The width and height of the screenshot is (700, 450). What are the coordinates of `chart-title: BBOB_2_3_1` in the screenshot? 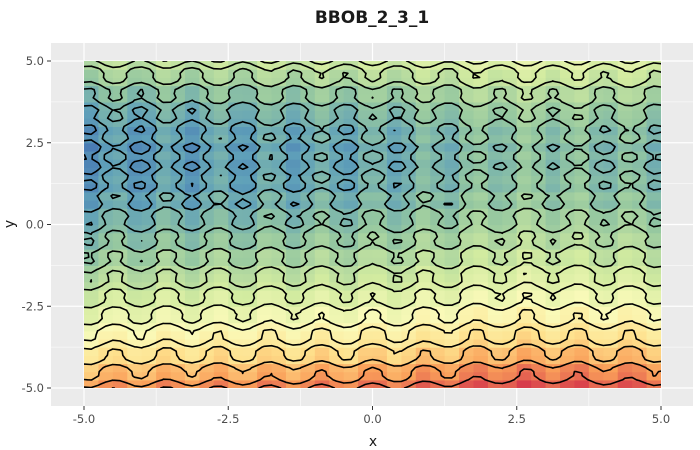 It's located at (372, 18).